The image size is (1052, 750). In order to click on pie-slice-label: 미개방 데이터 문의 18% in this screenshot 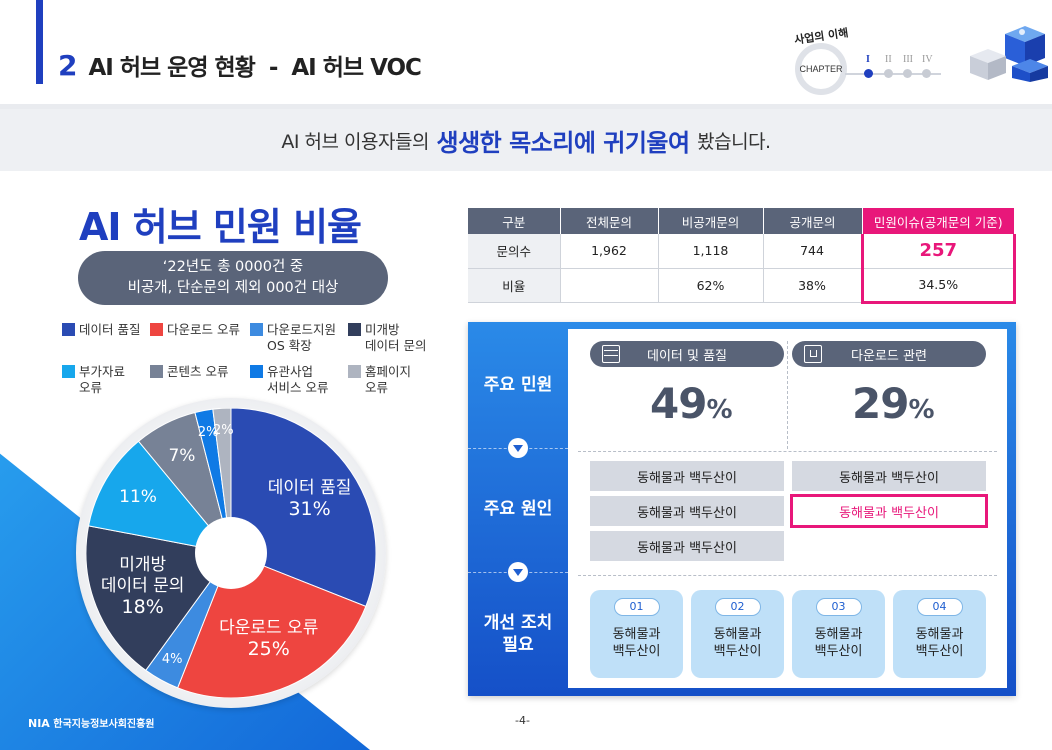, I will do `click(143, 586)`.